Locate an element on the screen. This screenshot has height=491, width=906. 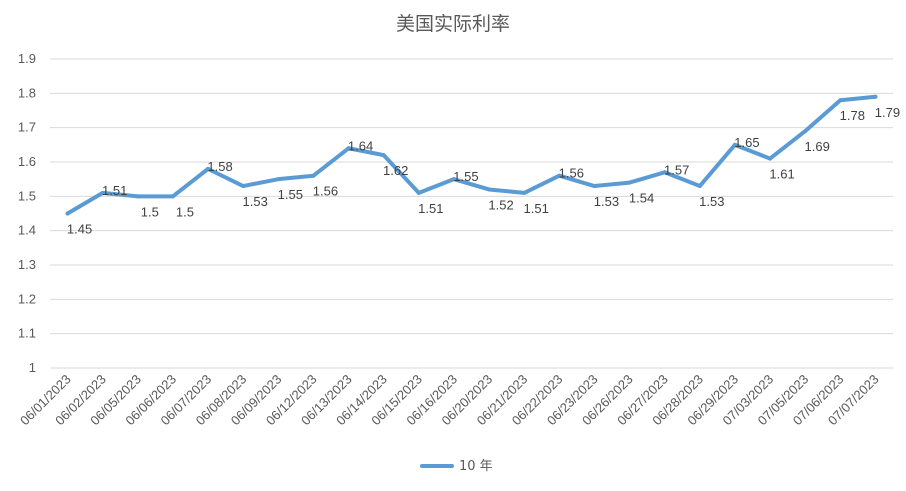
y-tick-label: 1.8 is located at coordinates (27, 92).